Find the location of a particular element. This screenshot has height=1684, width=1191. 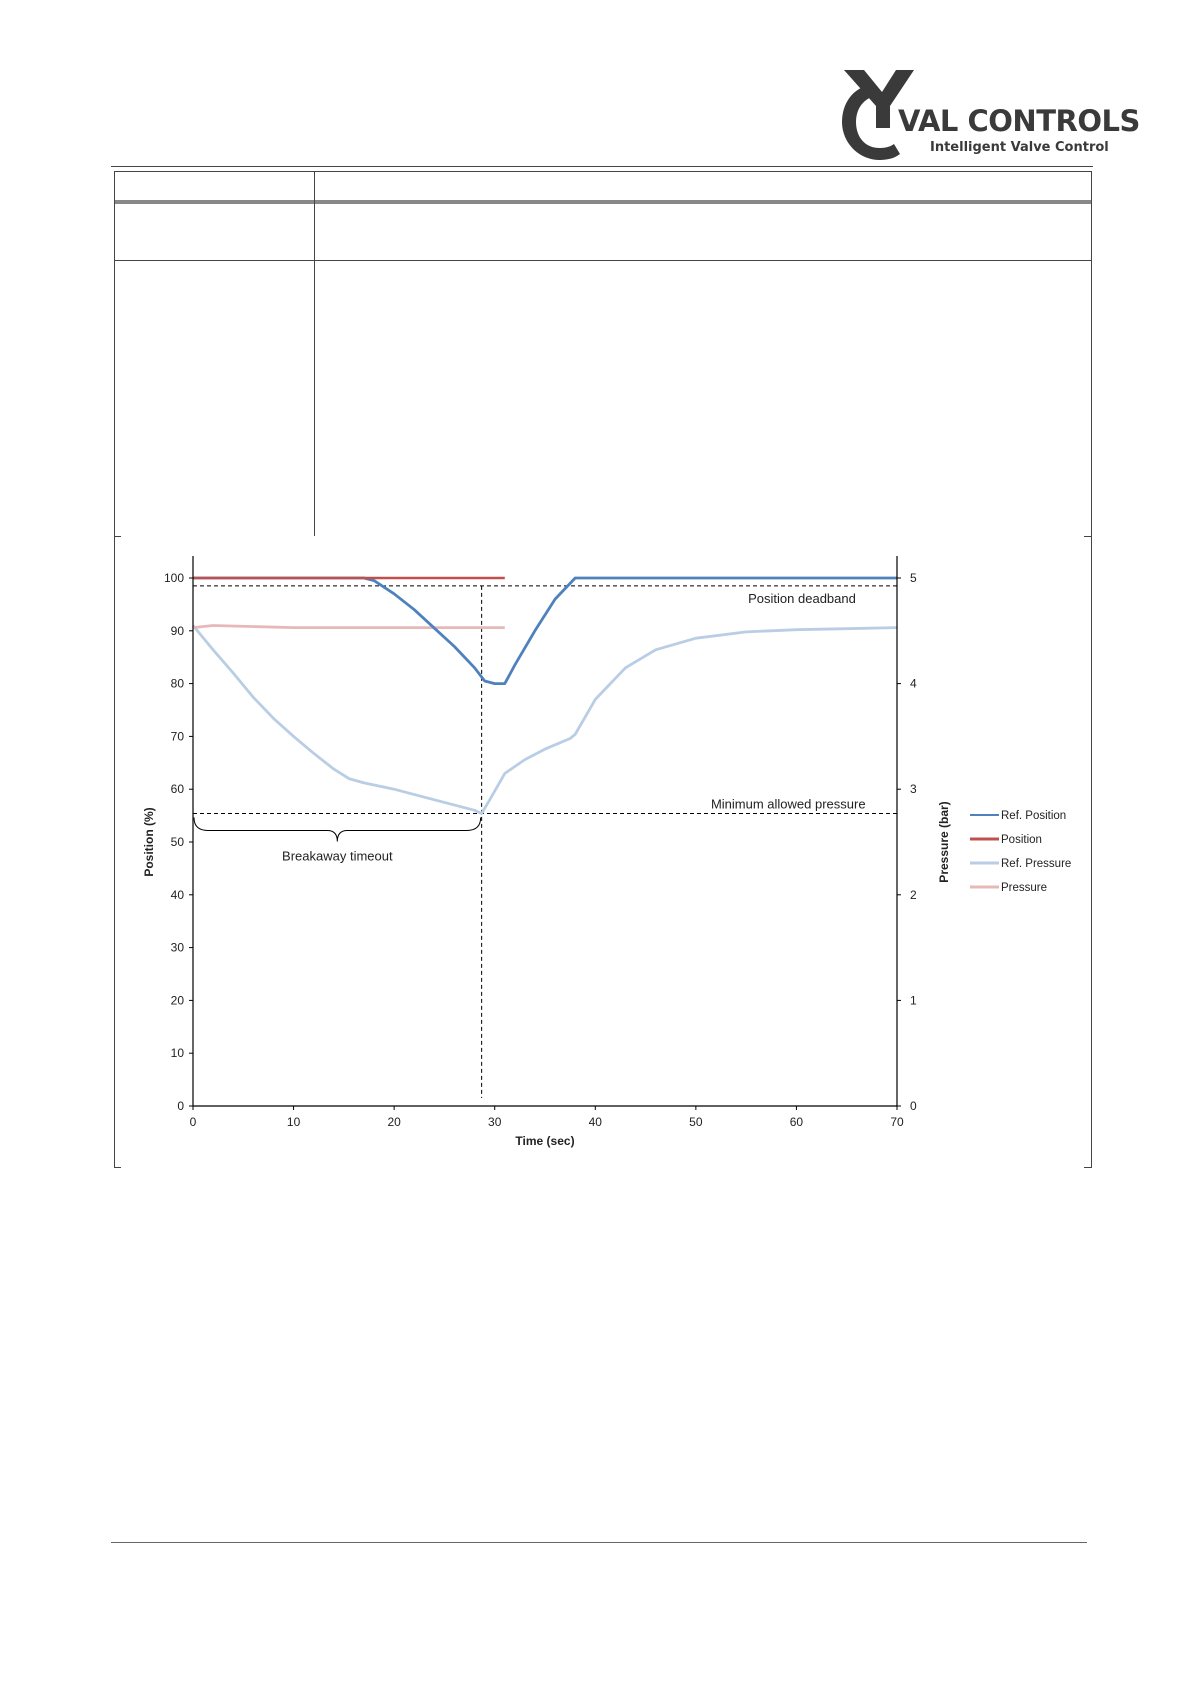

x-tick-label: 70 is located at coordinates (897, 1122).